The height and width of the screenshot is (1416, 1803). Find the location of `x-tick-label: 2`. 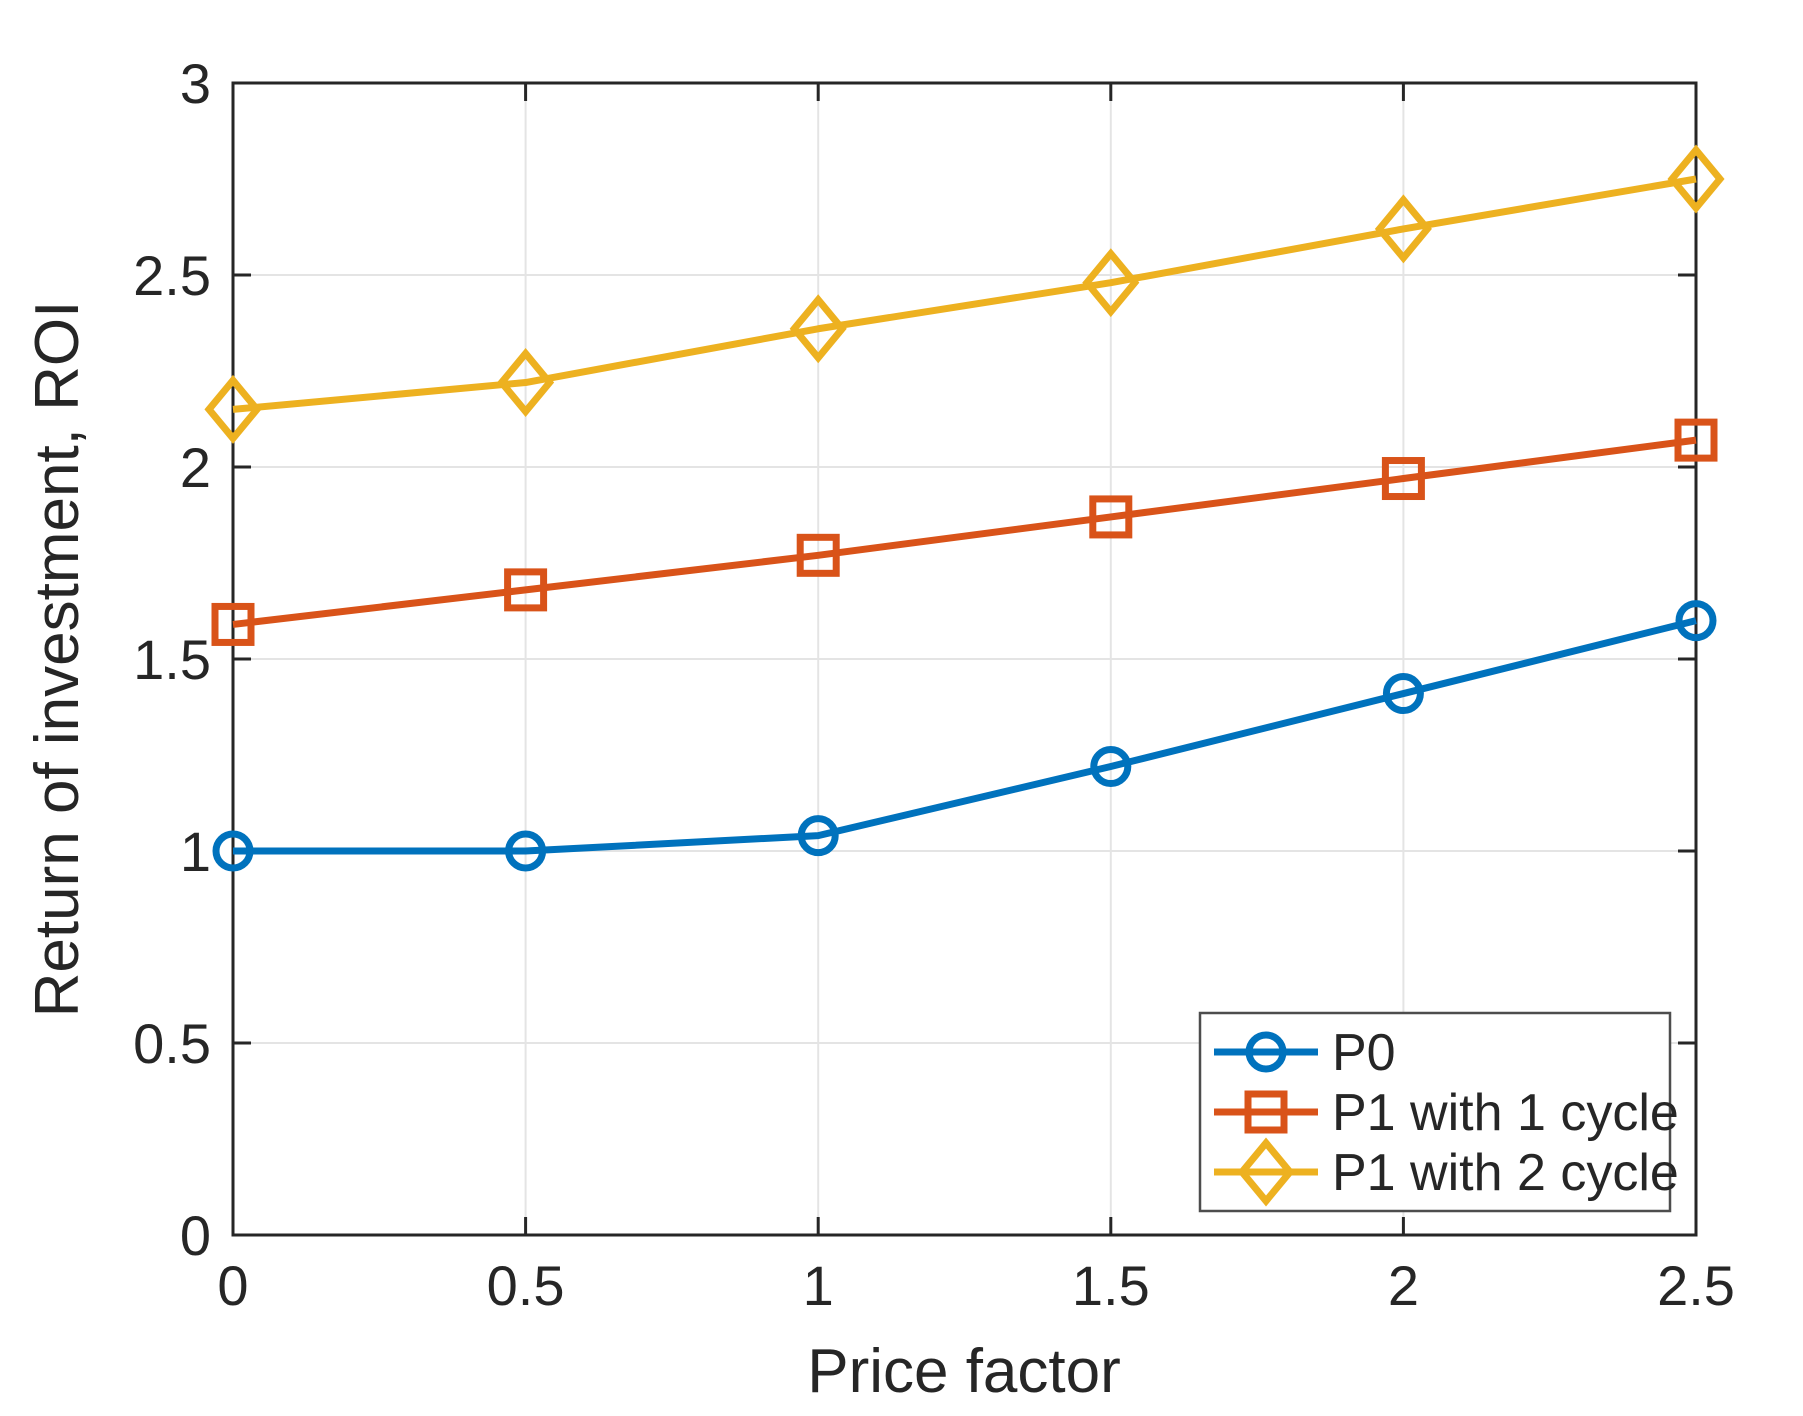

x-tick-label: 2 is located at coordinates (1403, 1285).